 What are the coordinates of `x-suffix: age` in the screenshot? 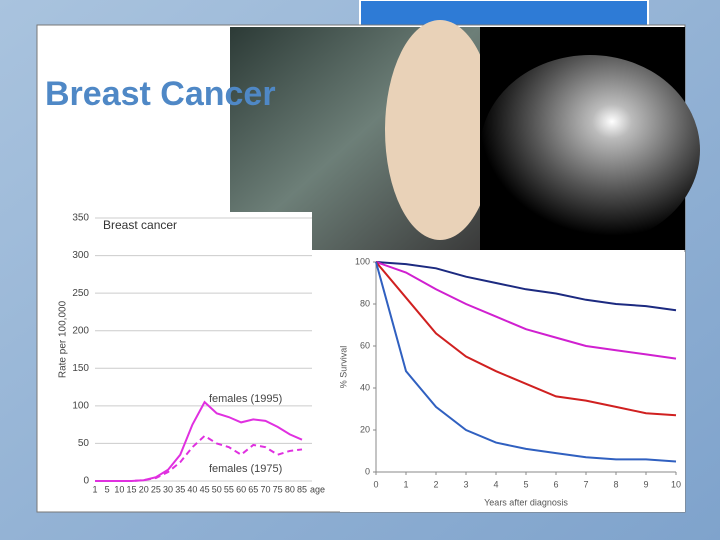 It's located at (317, 489).